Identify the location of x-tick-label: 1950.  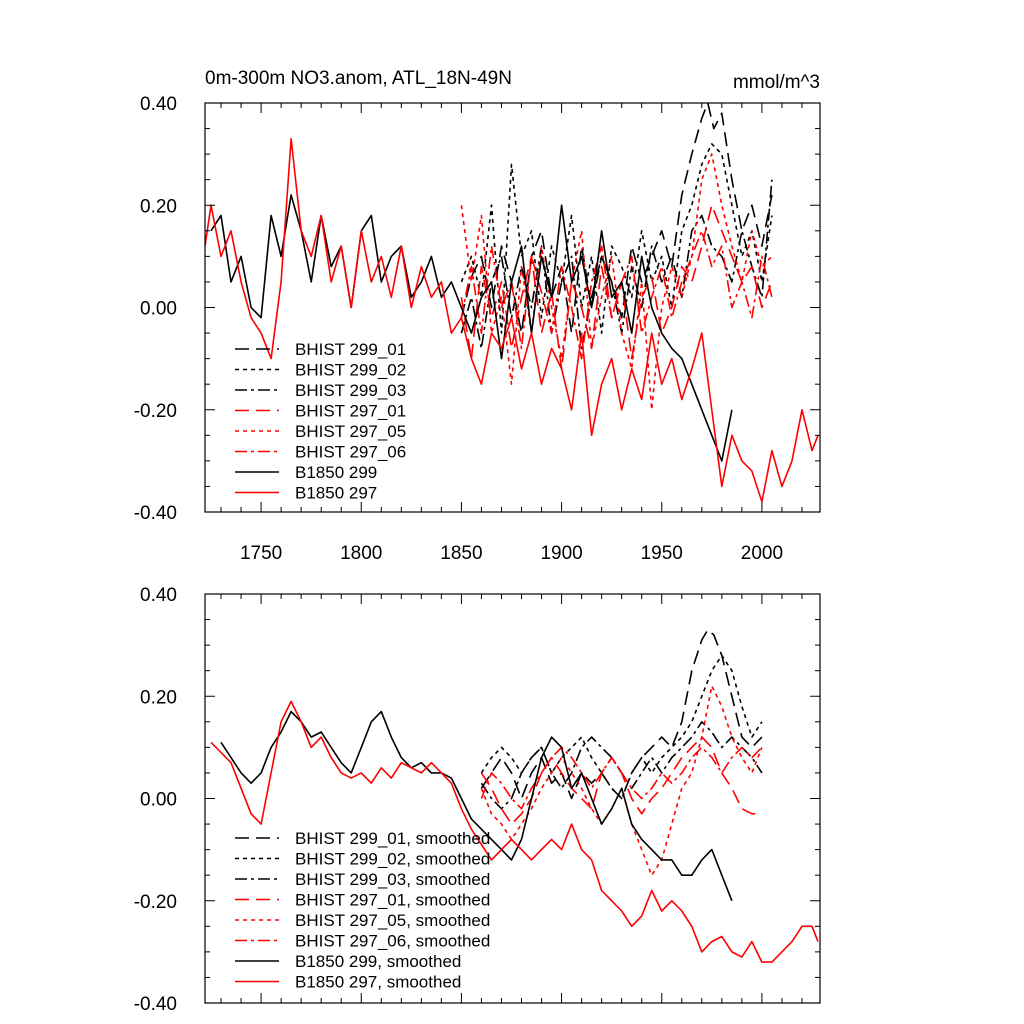
(662, 553).